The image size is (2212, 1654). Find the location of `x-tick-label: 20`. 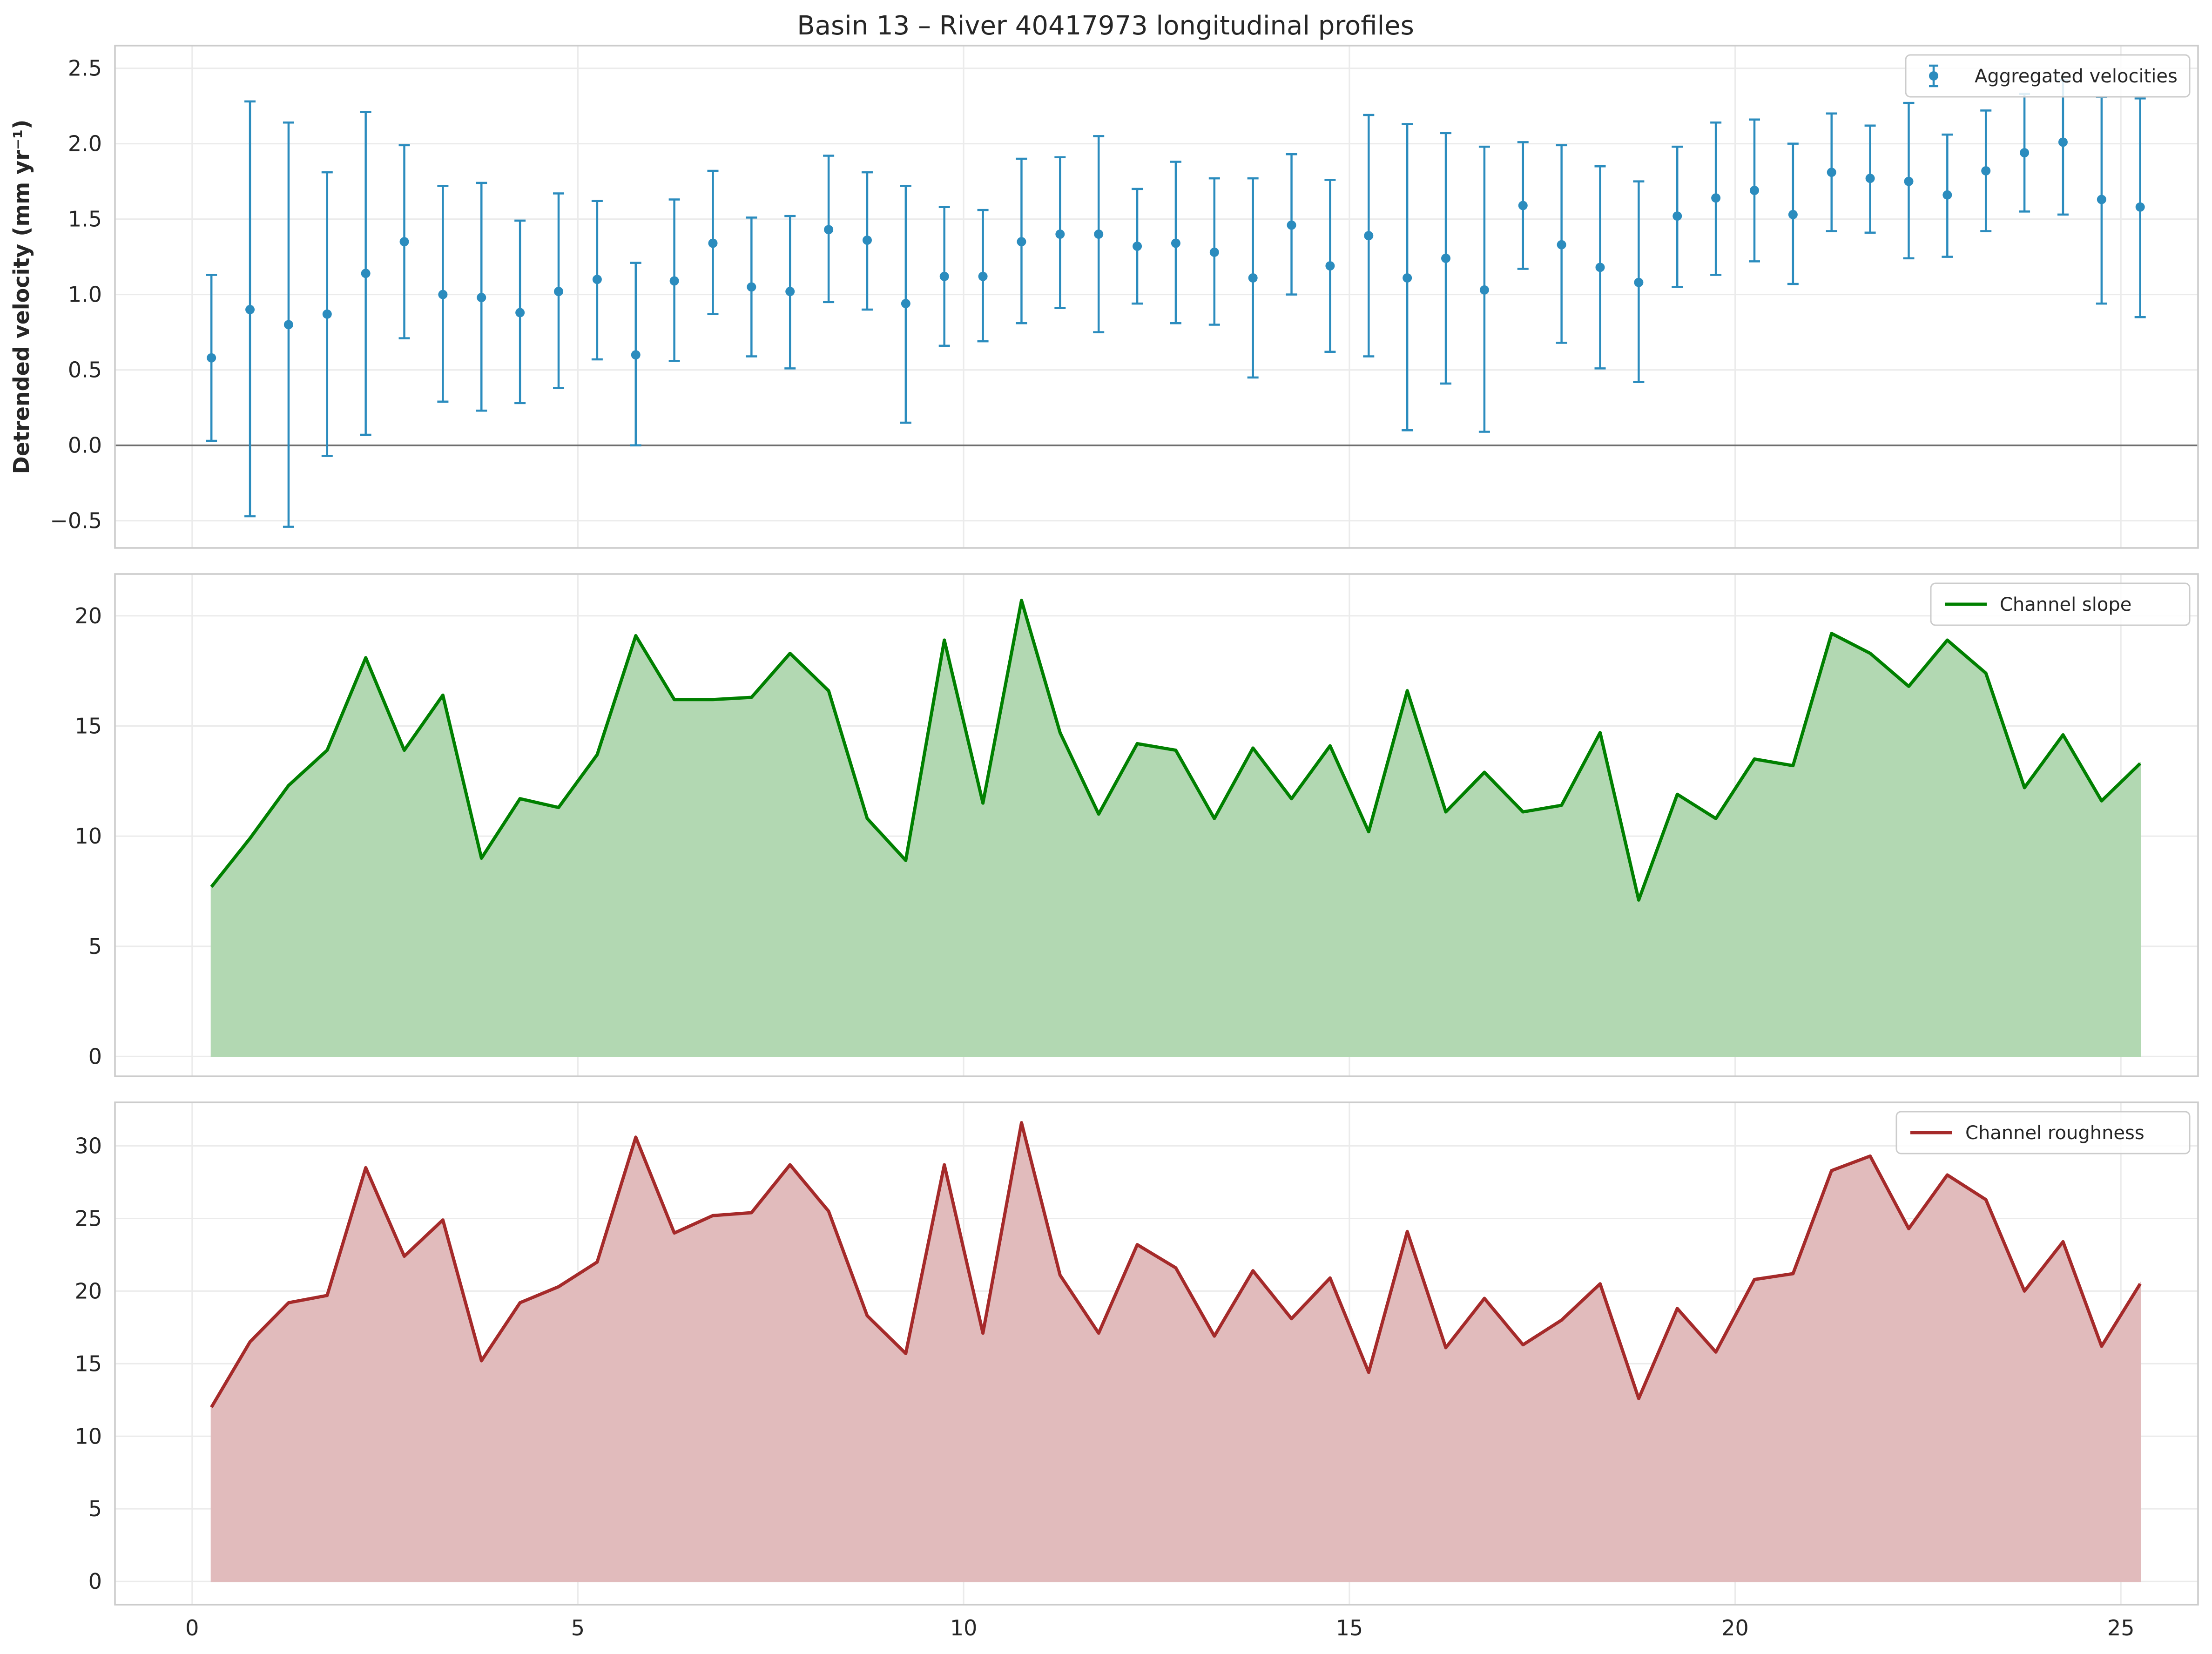

x-tick-label: 20 is located at coordinates (1735, 1628).